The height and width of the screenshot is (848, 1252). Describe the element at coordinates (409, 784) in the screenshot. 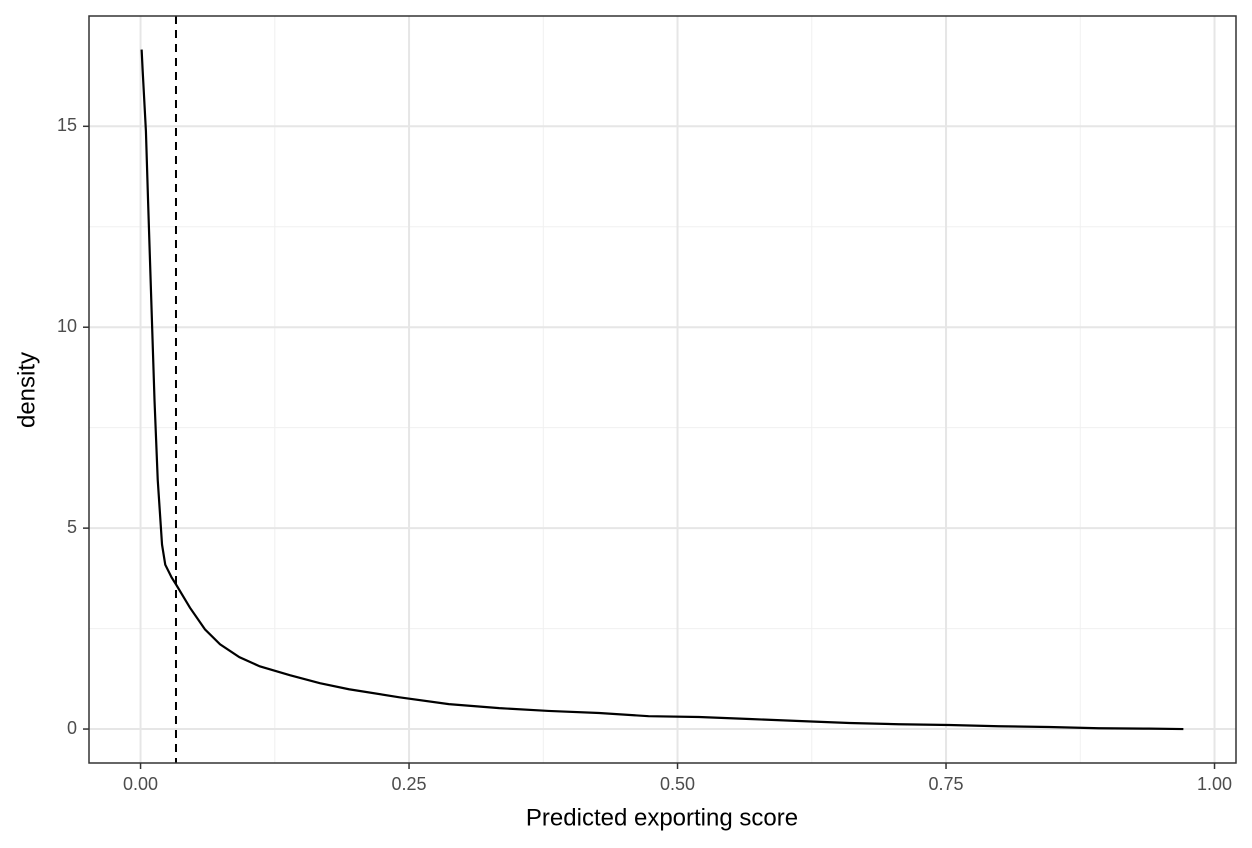

I see `x-tick-label: 0.25` at that location.